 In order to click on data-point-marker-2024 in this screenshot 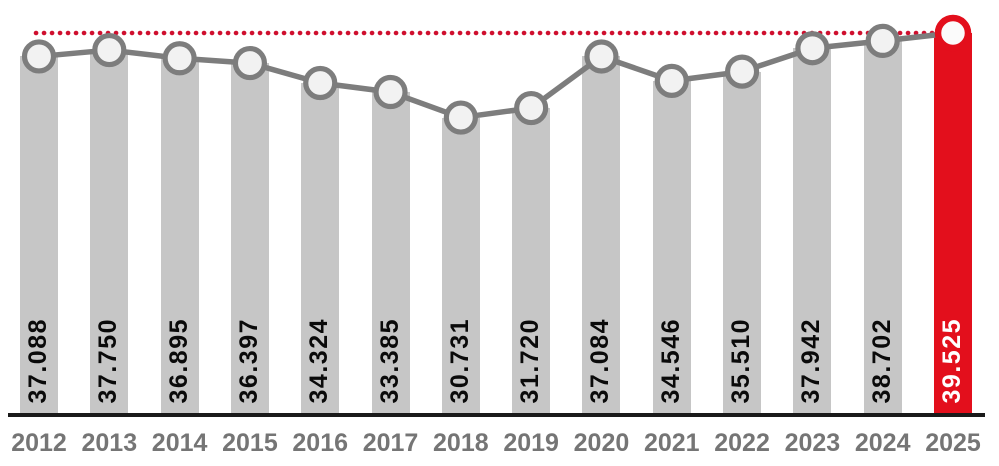, I will do `click(882, 41)`.